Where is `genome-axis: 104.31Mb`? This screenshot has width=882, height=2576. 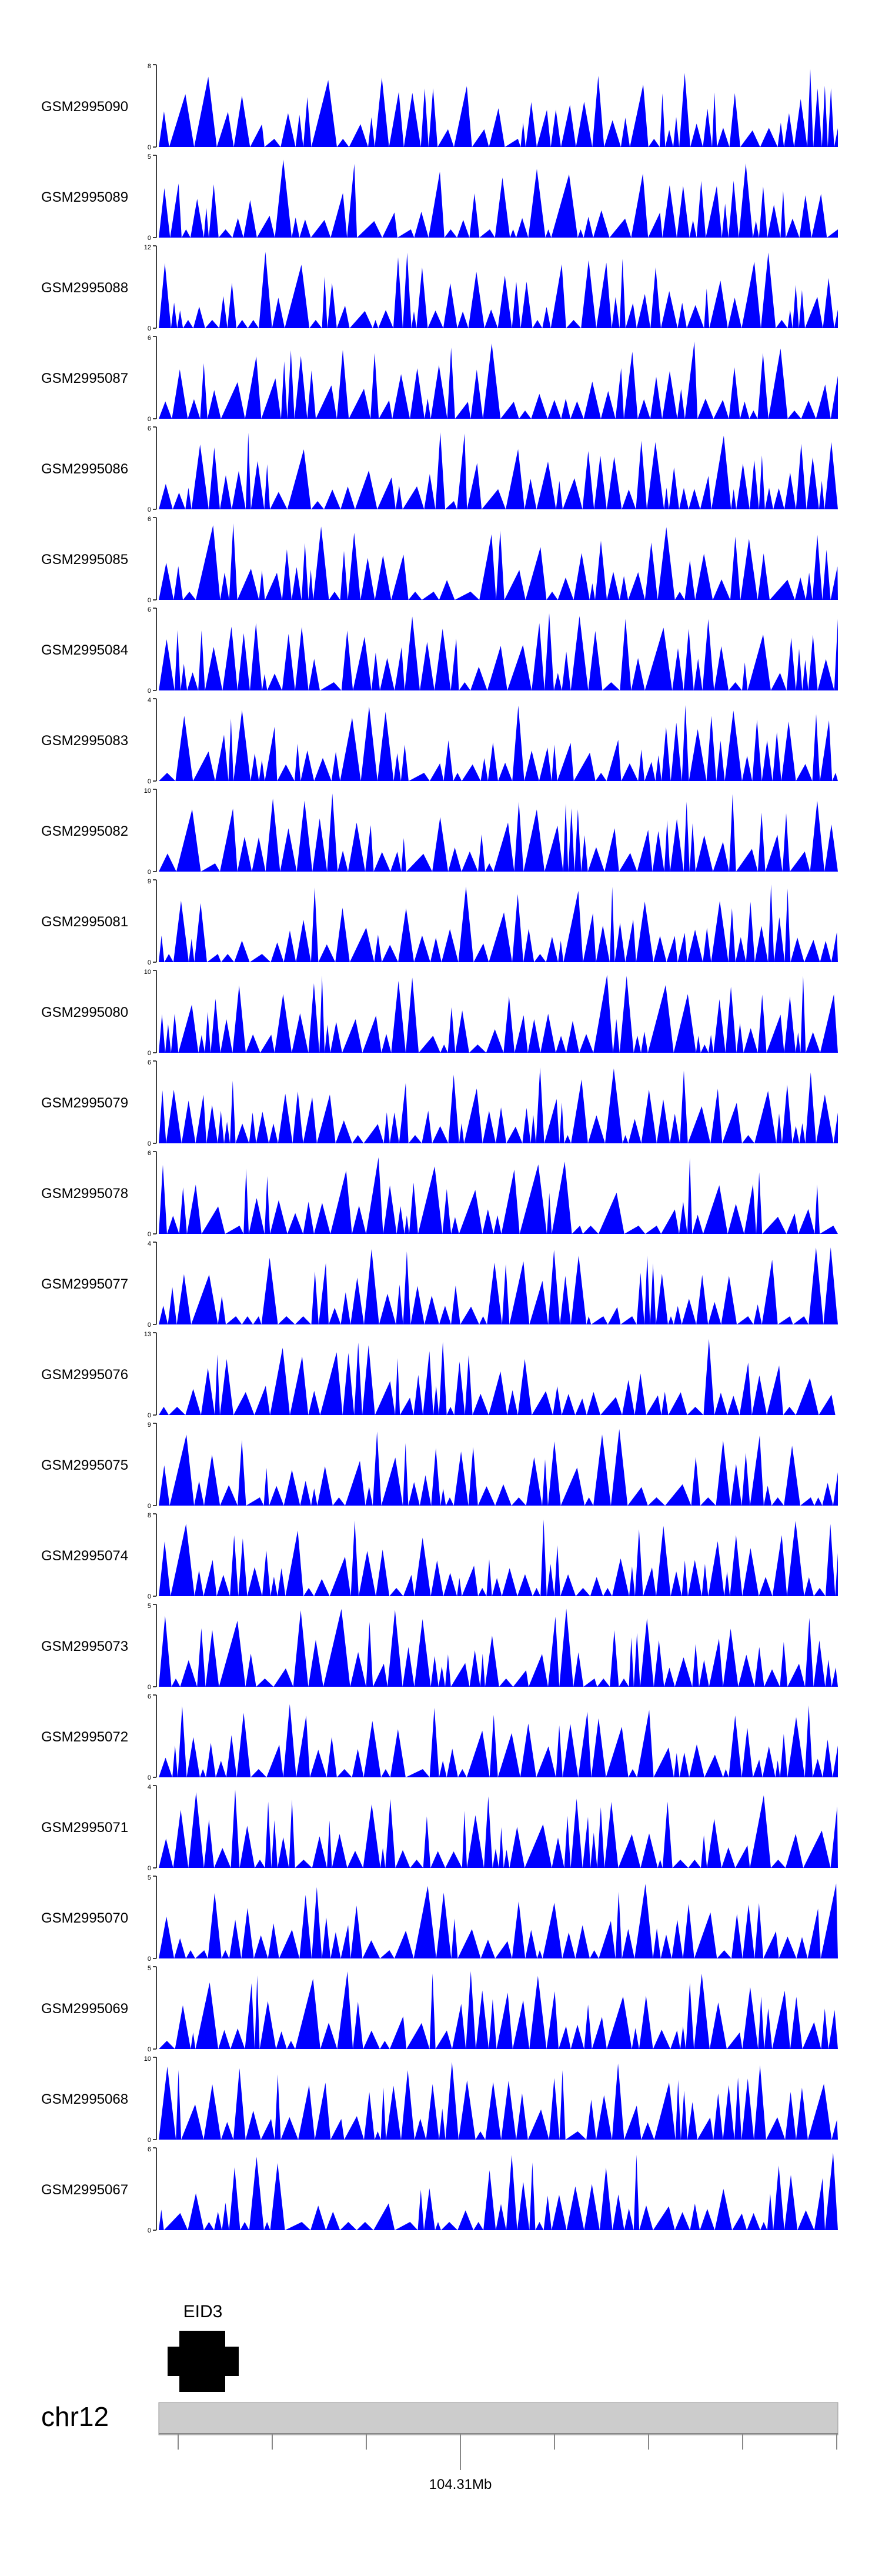 genome-axis: 104.31Mb is located at coordinates (498, 2462).